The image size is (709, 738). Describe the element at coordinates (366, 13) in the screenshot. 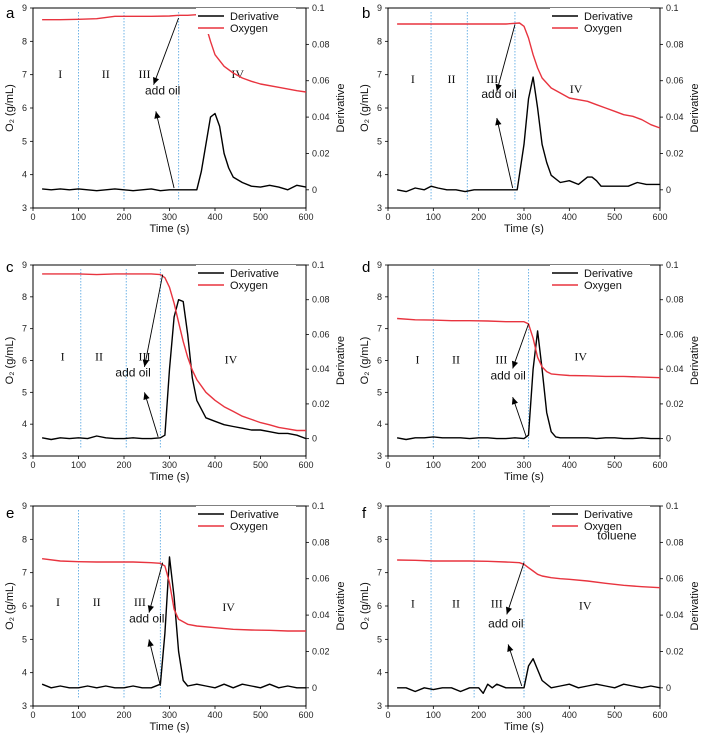

I see `panel-letter: b` at that location.